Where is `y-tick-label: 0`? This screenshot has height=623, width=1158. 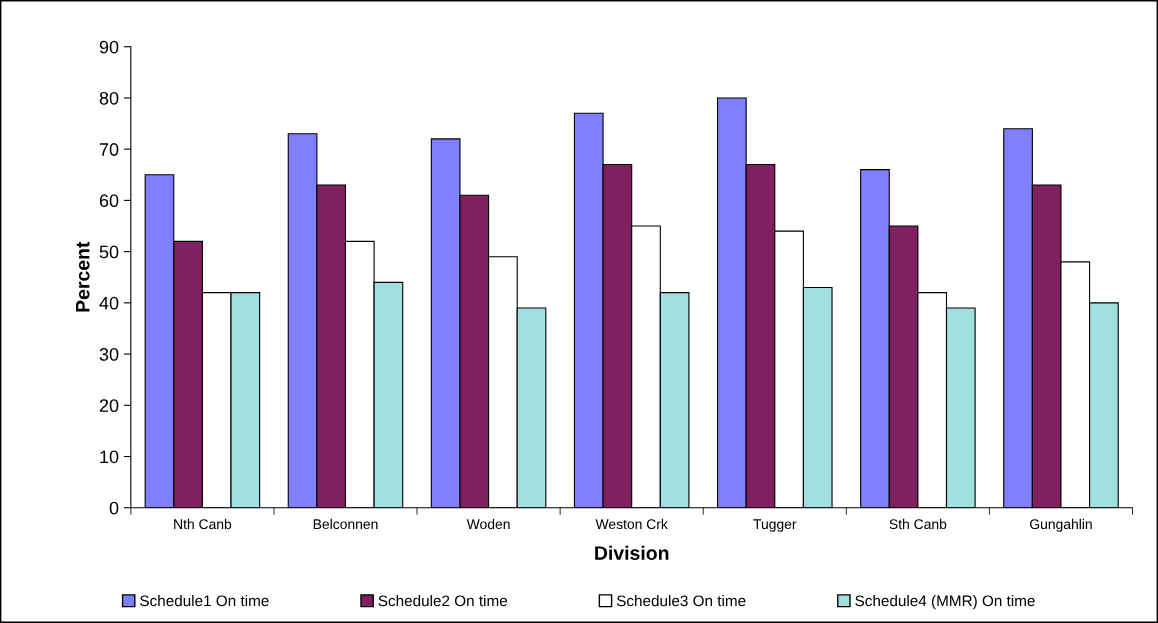
y-tick-label: 0 is located at coordinates (114, 508).